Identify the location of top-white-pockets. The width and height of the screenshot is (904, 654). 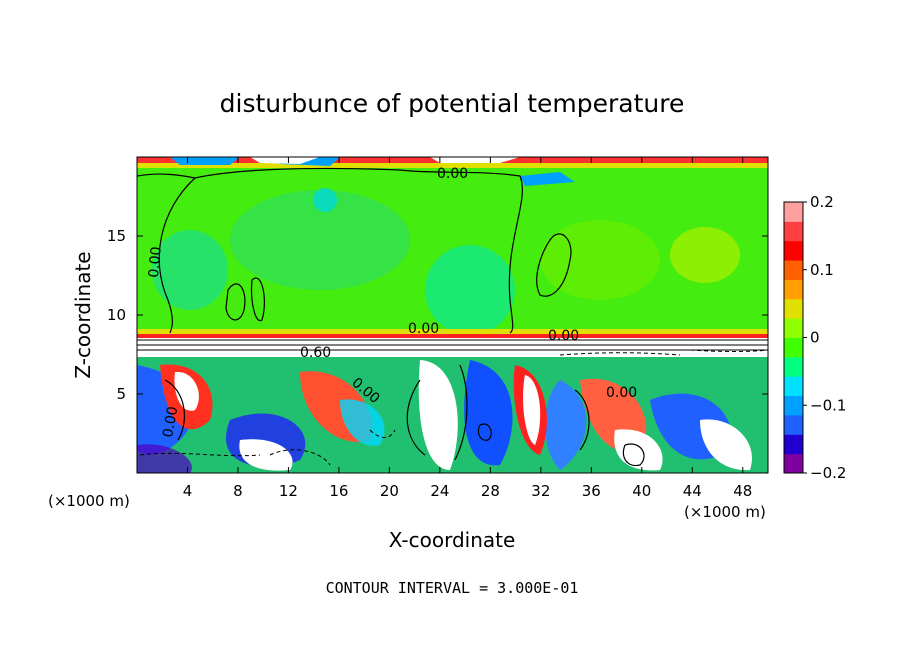
(385, 160).